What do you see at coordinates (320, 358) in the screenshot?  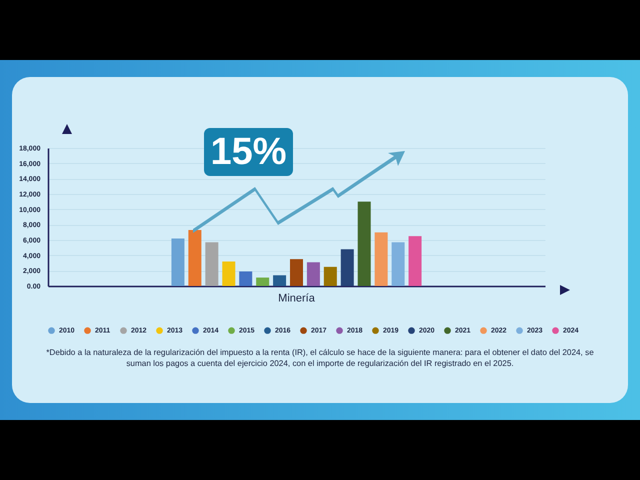 I see `text: *Debido a la naturaleza de la regularización del impuesto a la renta (IR), el cálculo se hace de la siguiente manera: para el obtener el dato del 2024, se suman los pagos a cuenta del ejercicio 2024, con el importe de regularización del IR registrado en el 2025.` at bounding box center [320, 358].